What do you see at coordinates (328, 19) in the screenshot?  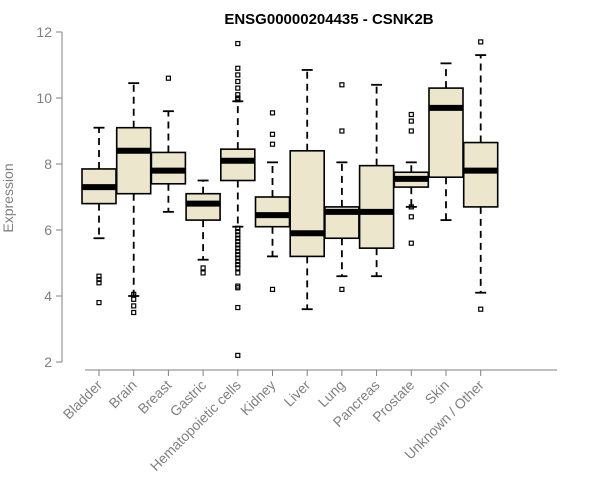 I see `chart-title: ENSG00000204435 - CSNK2B` at bounding box center [328, 19].